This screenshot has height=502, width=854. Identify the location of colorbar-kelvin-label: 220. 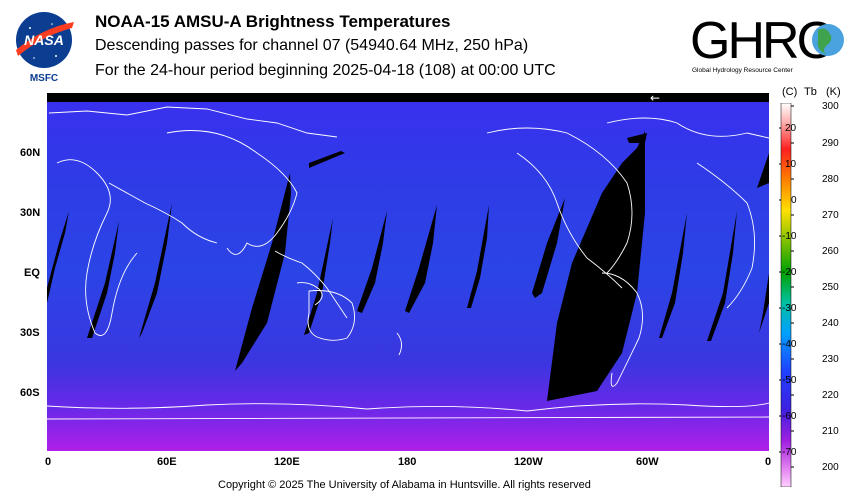
(830, 395).